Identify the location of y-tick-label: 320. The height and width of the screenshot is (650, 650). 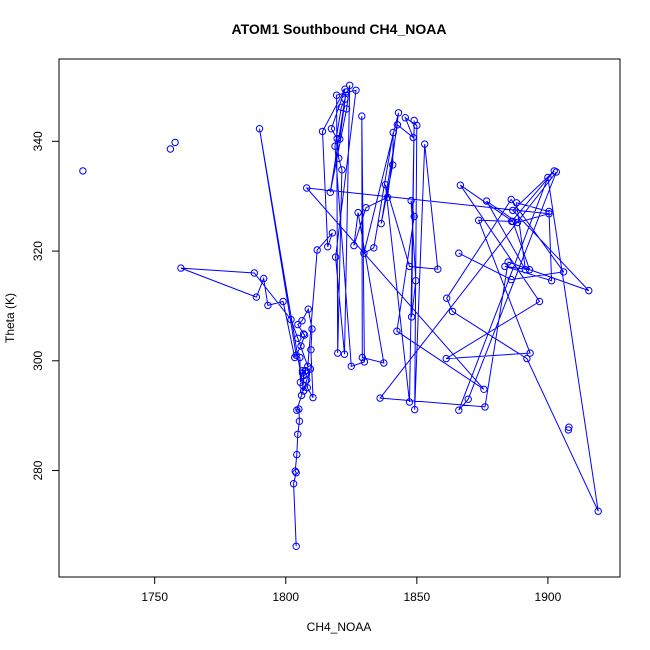
(38, 251).